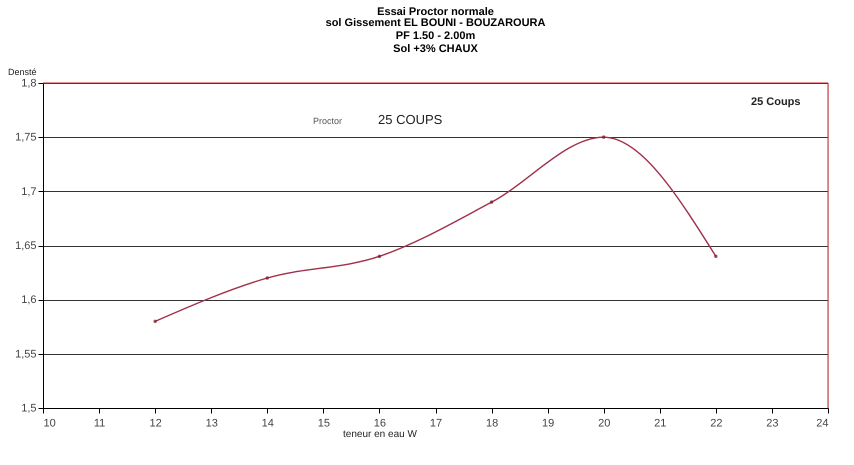  What do you see at coordinates (776, 102) in the screenshot?
I see `annotation: 25 Coups` at bounding box center [776, 102].